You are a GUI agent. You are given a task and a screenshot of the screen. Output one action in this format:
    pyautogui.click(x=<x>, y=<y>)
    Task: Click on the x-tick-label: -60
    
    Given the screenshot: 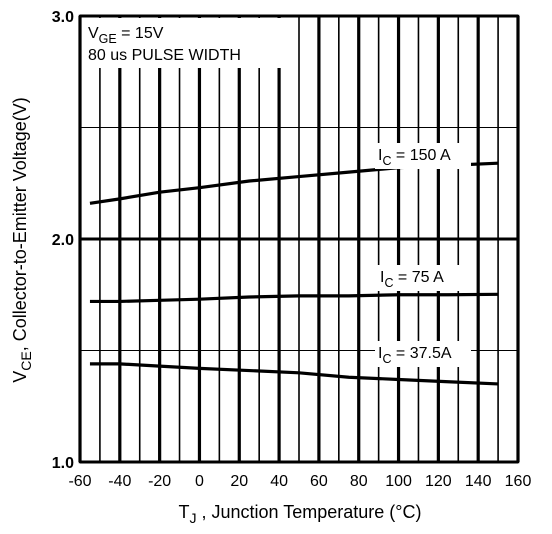 What is the action you would take?
    pyautogui.click(x=79, y=481)
    